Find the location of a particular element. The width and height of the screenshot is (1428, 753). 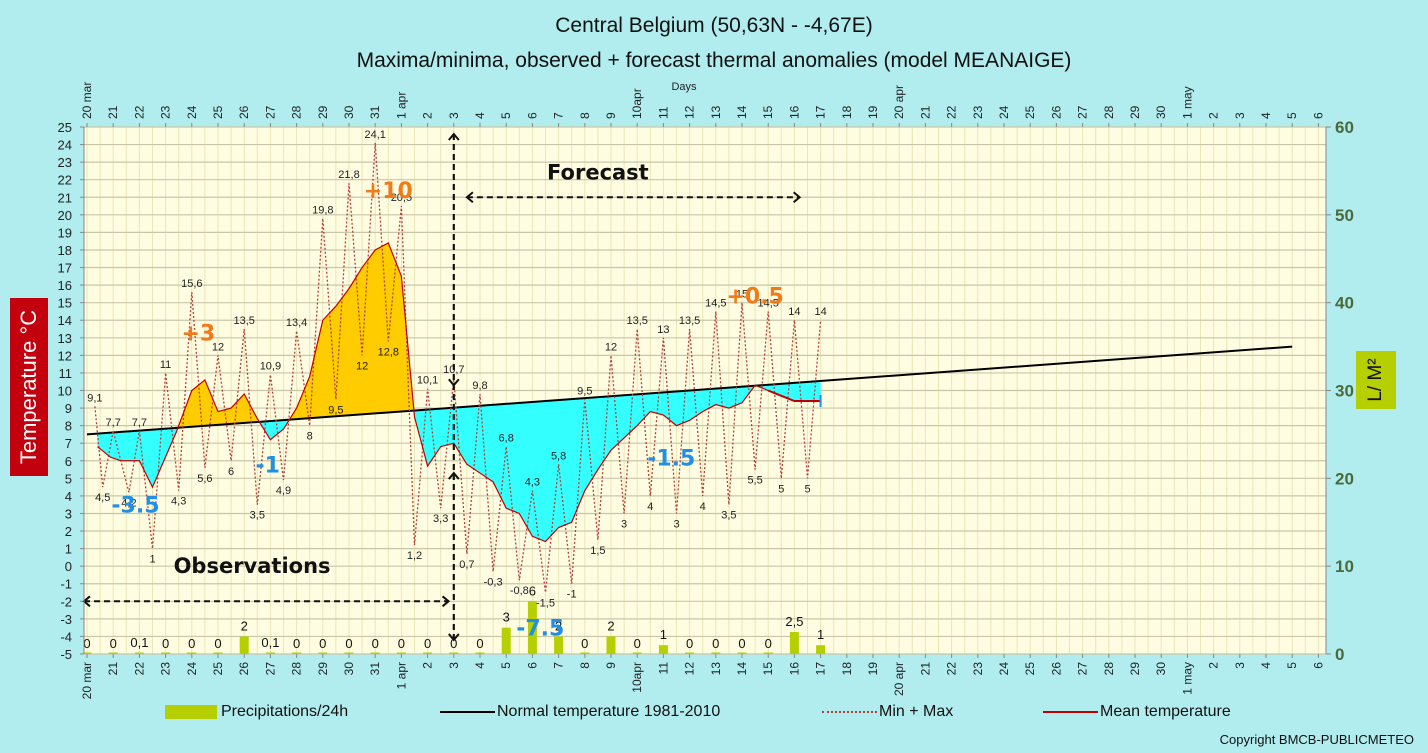

min-max-label: 1,5 is located at coordinates (597, 551).